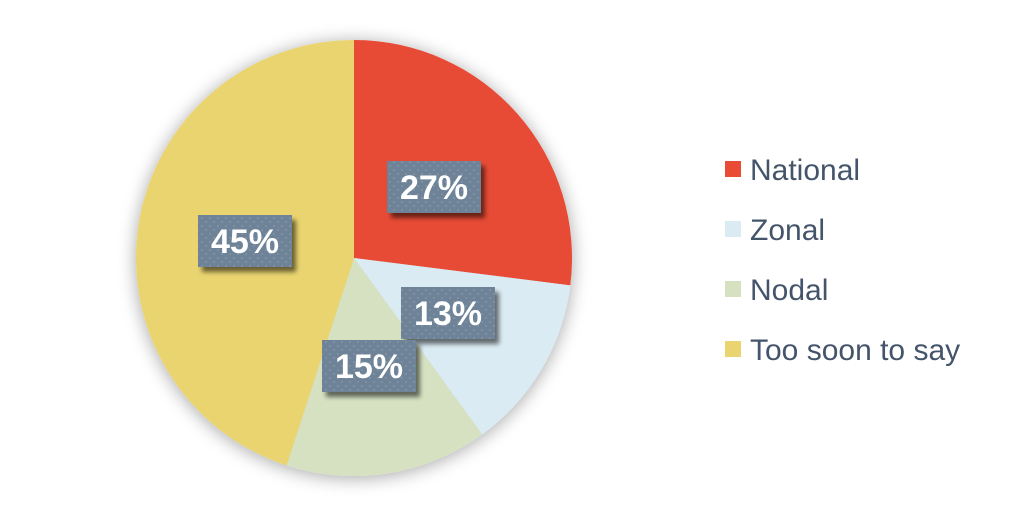  I want to click on legend-item-nodal: Nodal, so click(776, 290).